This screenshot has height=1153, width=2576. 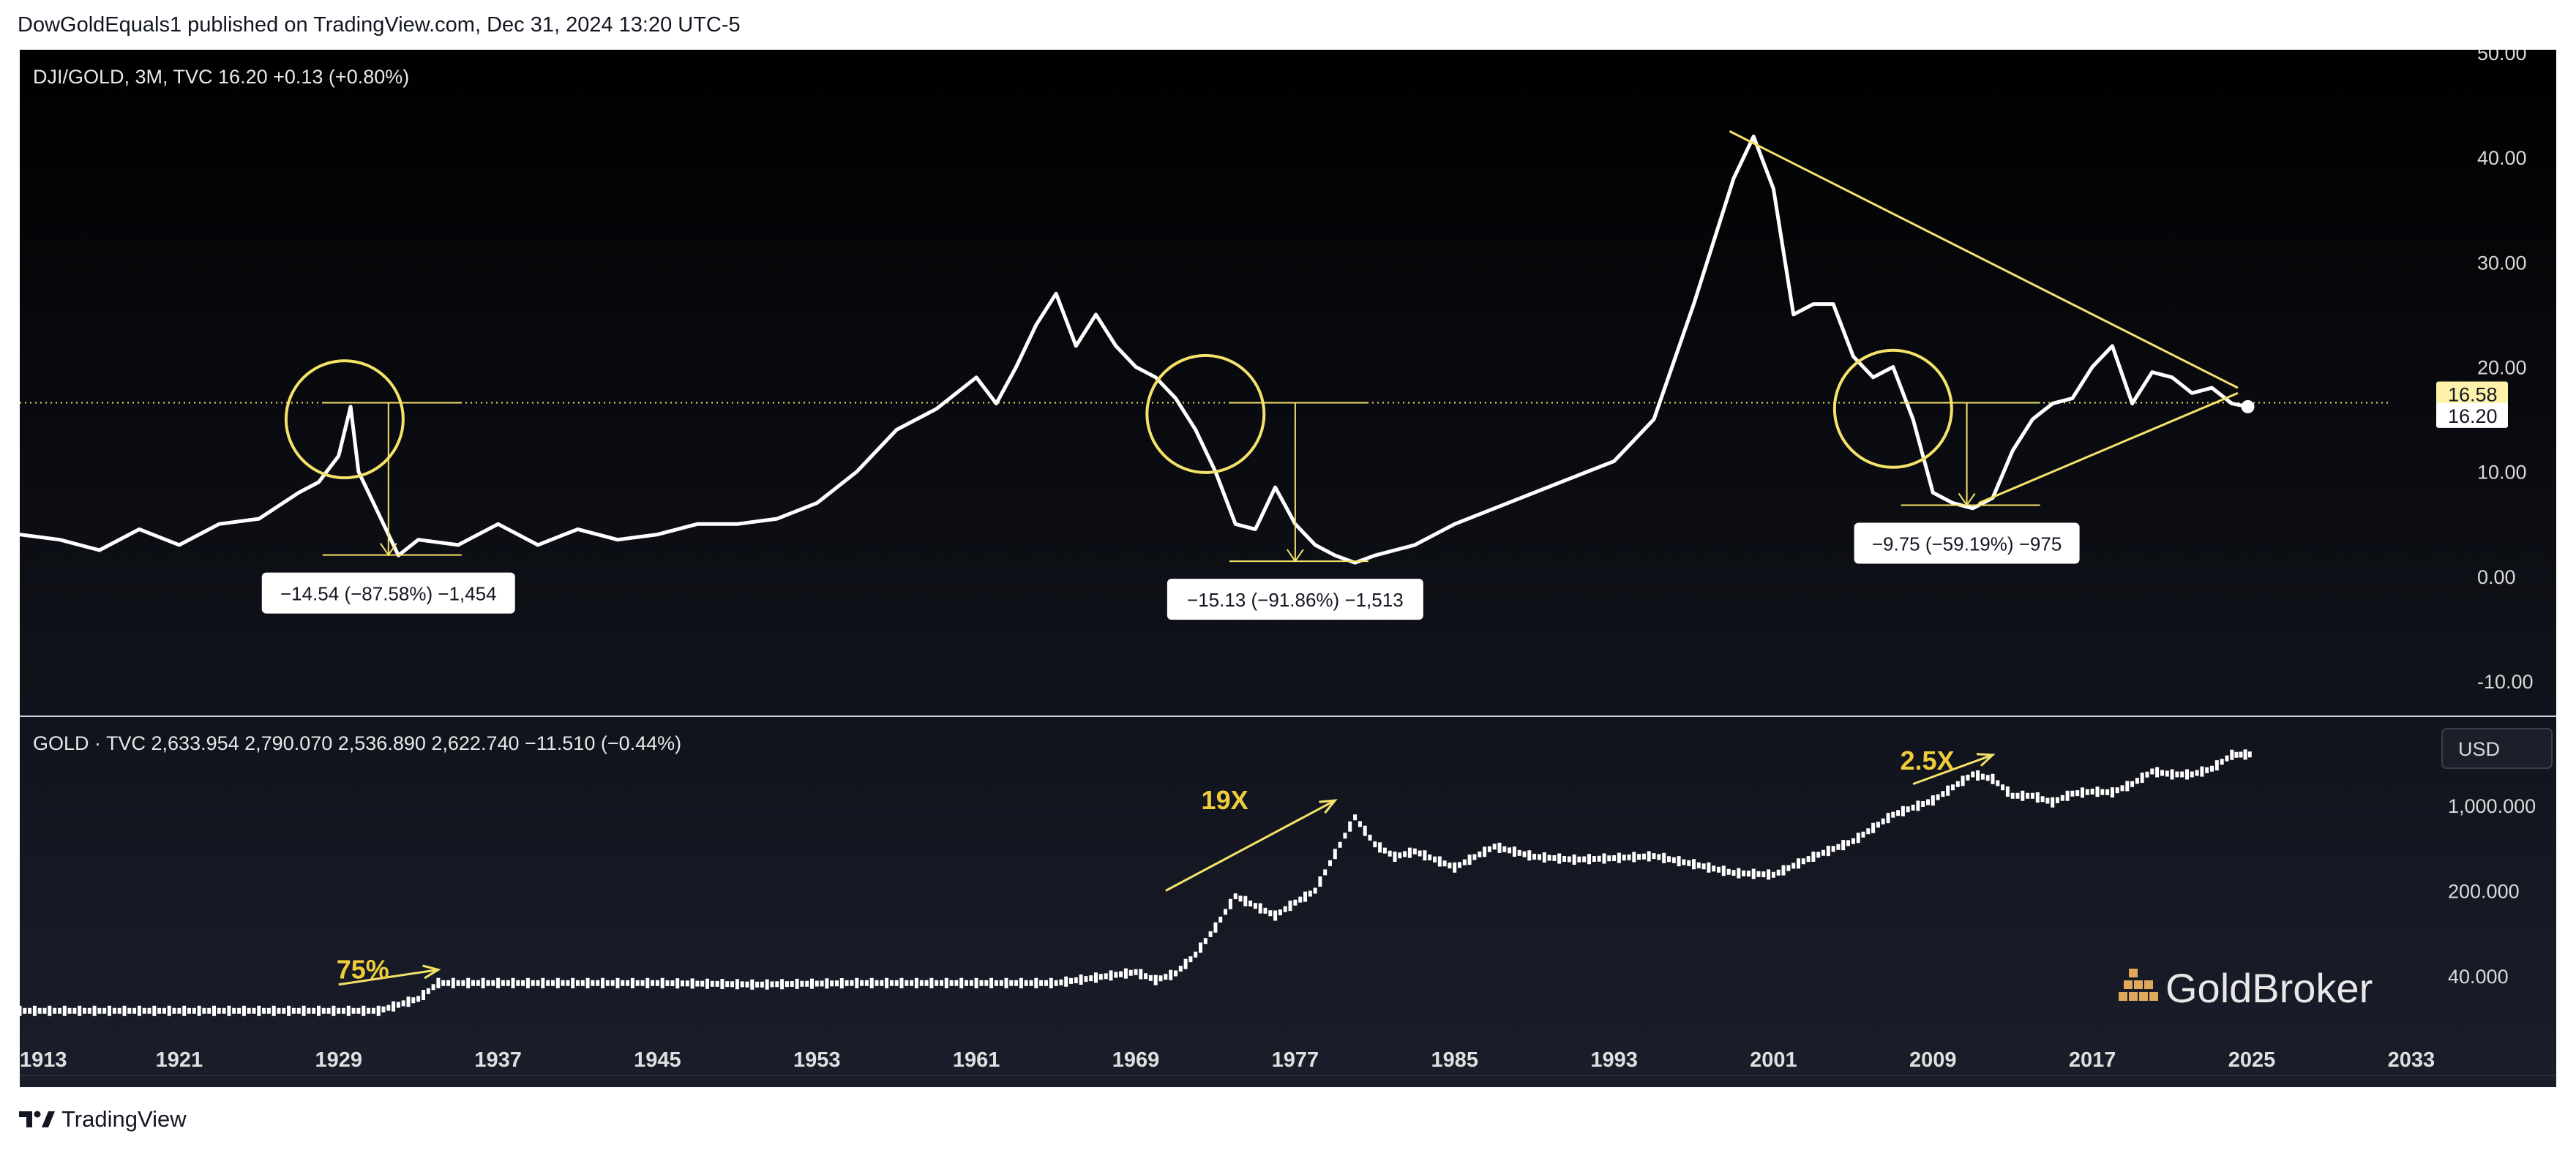 I want to click on footer: TradingView, so click(x=102, y=1119).